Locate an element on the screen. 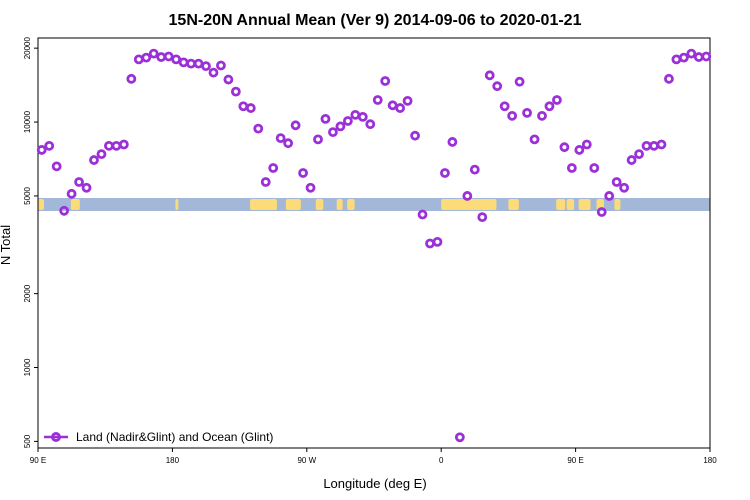 Image resolution: width=750 pixels, height=500 pixels. legend-marker is located at coordinates (56, 437).